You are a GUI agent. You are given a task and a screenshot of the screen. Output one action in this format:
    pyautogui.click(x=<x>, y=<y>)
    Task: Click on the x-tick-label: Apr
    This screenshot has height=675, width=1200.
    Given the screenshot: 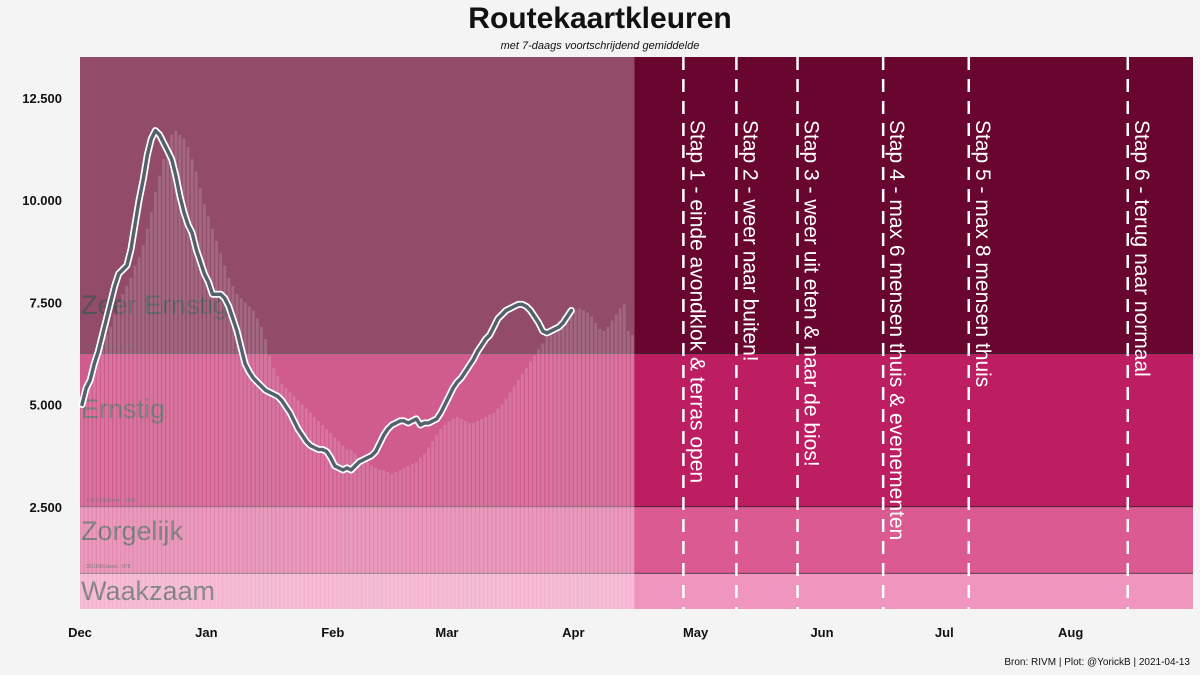 What is the action you would take?
    pyautogui.click(x=573, y=632)
    